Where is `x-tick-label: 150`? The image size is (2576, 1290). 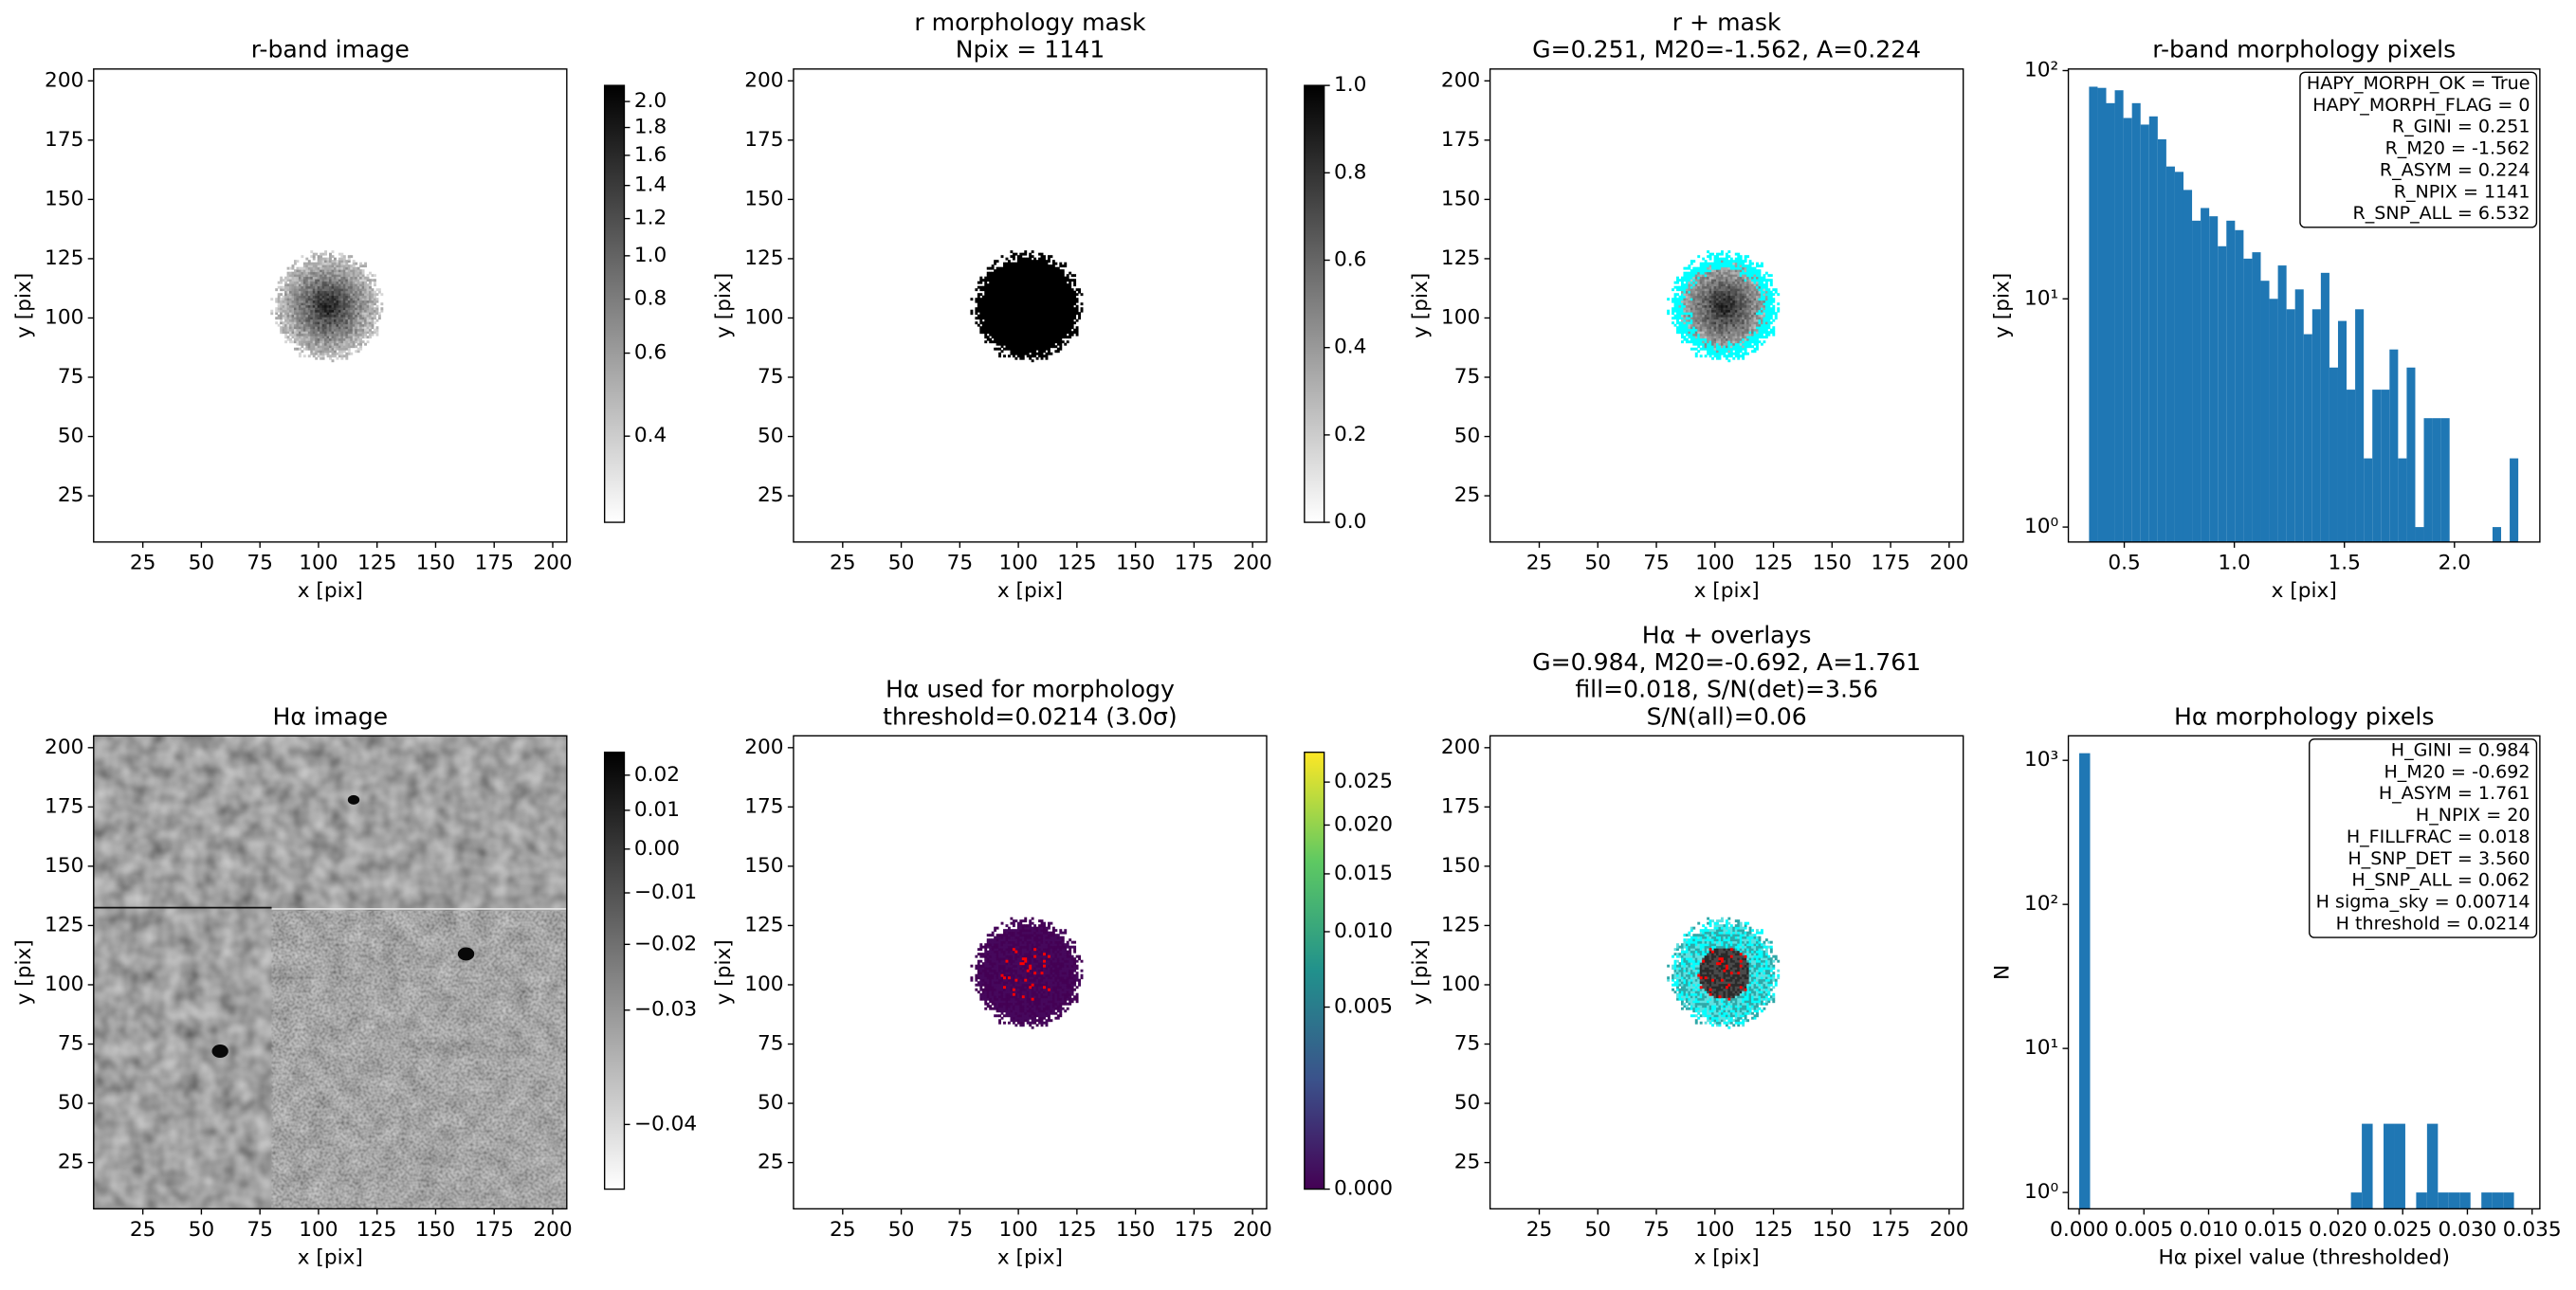 x-tick-label: 150 is located at coordinates (1832, 562).